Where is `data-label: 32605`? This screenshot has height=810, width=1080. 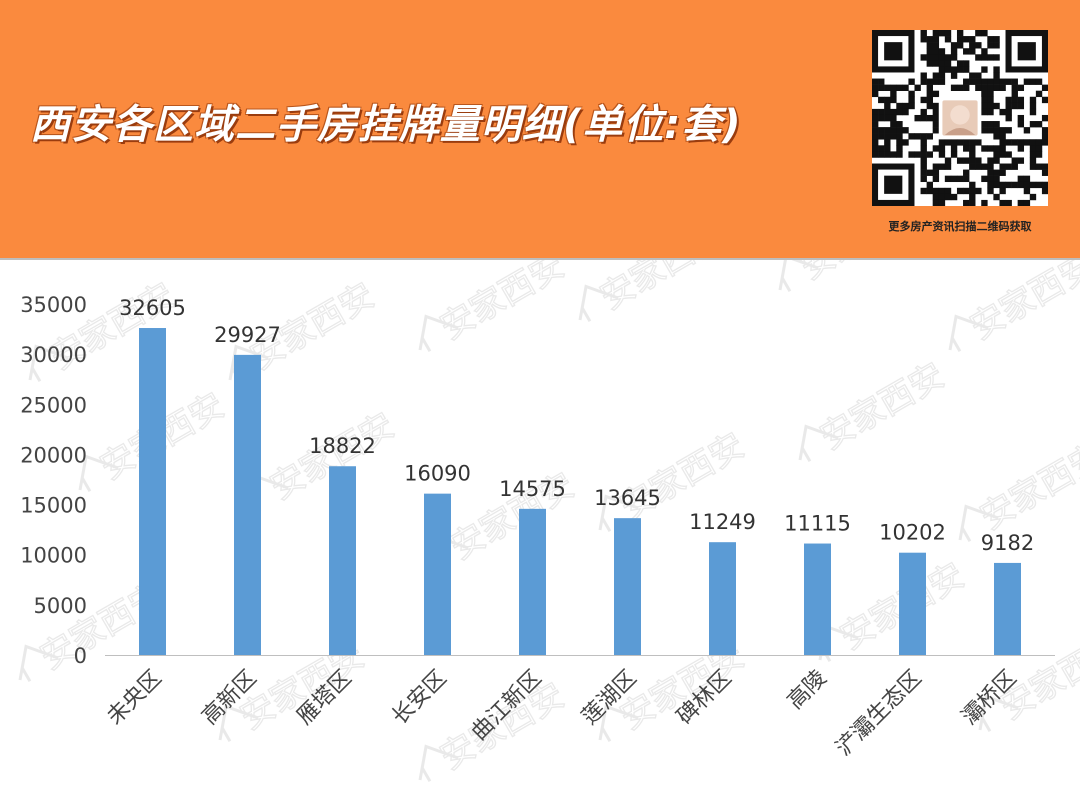 data-label: 32605 is located at coordinates (152, 308).